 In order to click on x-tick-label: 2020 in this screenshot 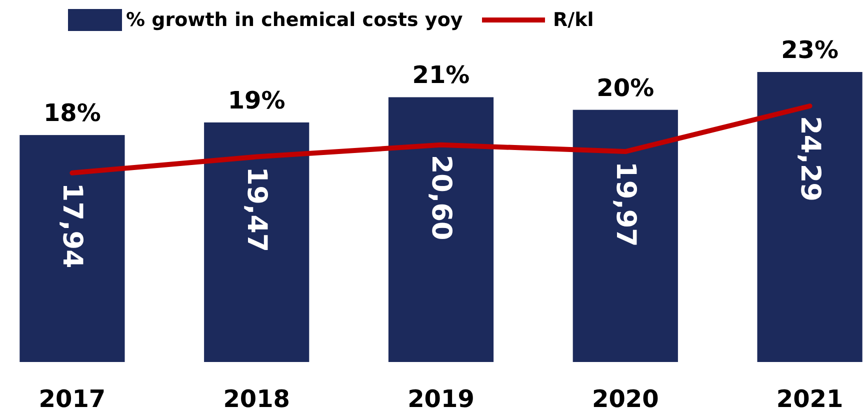, I will do `click(625, 399)`.